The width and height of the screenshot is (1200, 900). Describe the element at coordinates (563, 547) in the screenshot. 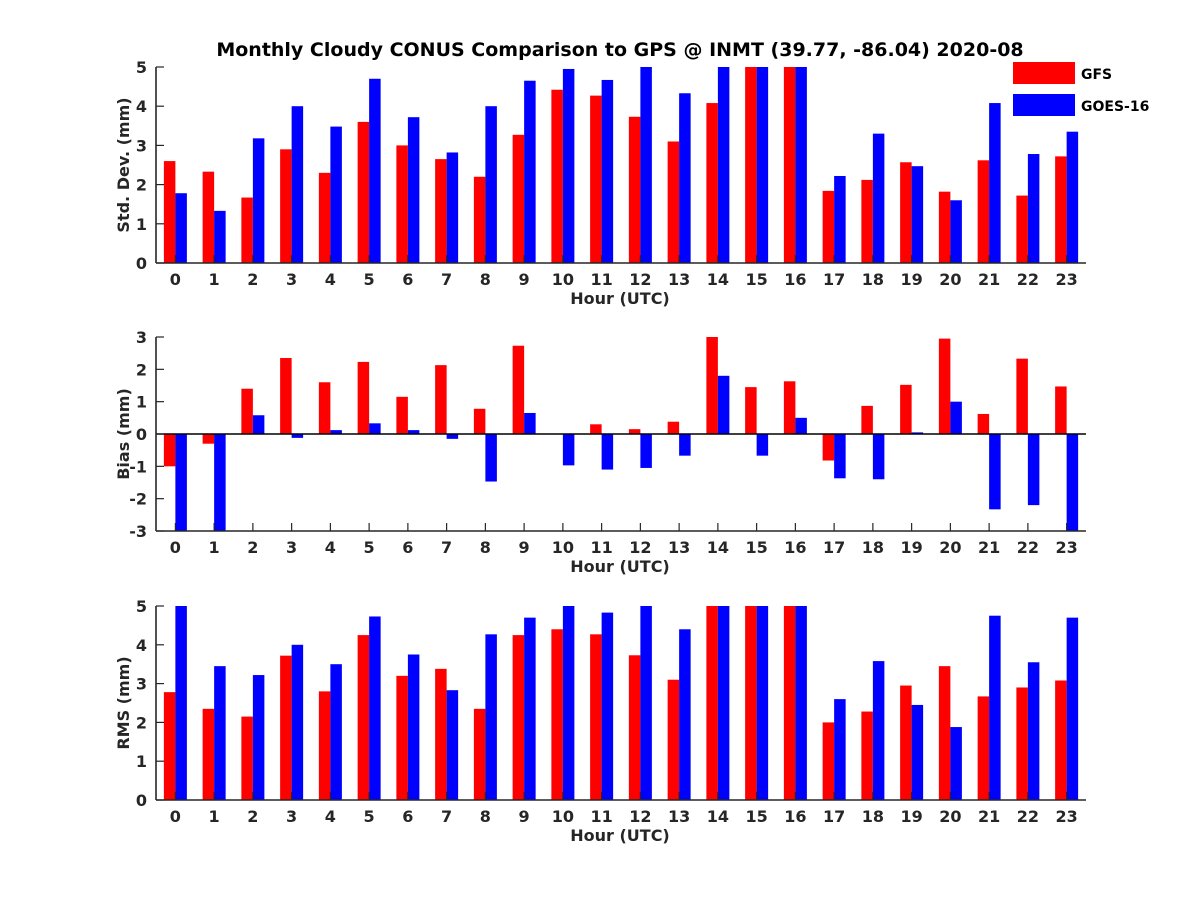

I see `x-tick-label-bias-10: 10` at that location.